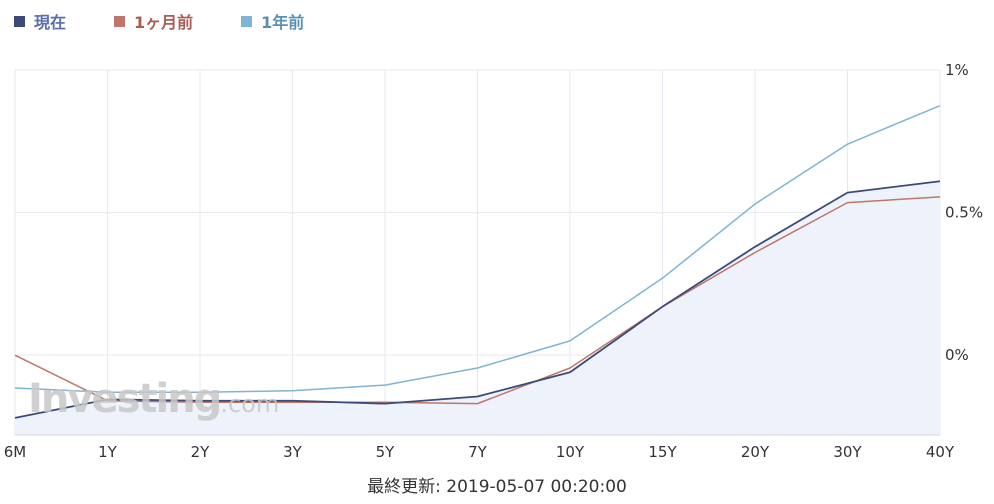  Describe the element at coordinates (957, 70) in the screenshot. I see `y-tick-label: 1%` at that location.